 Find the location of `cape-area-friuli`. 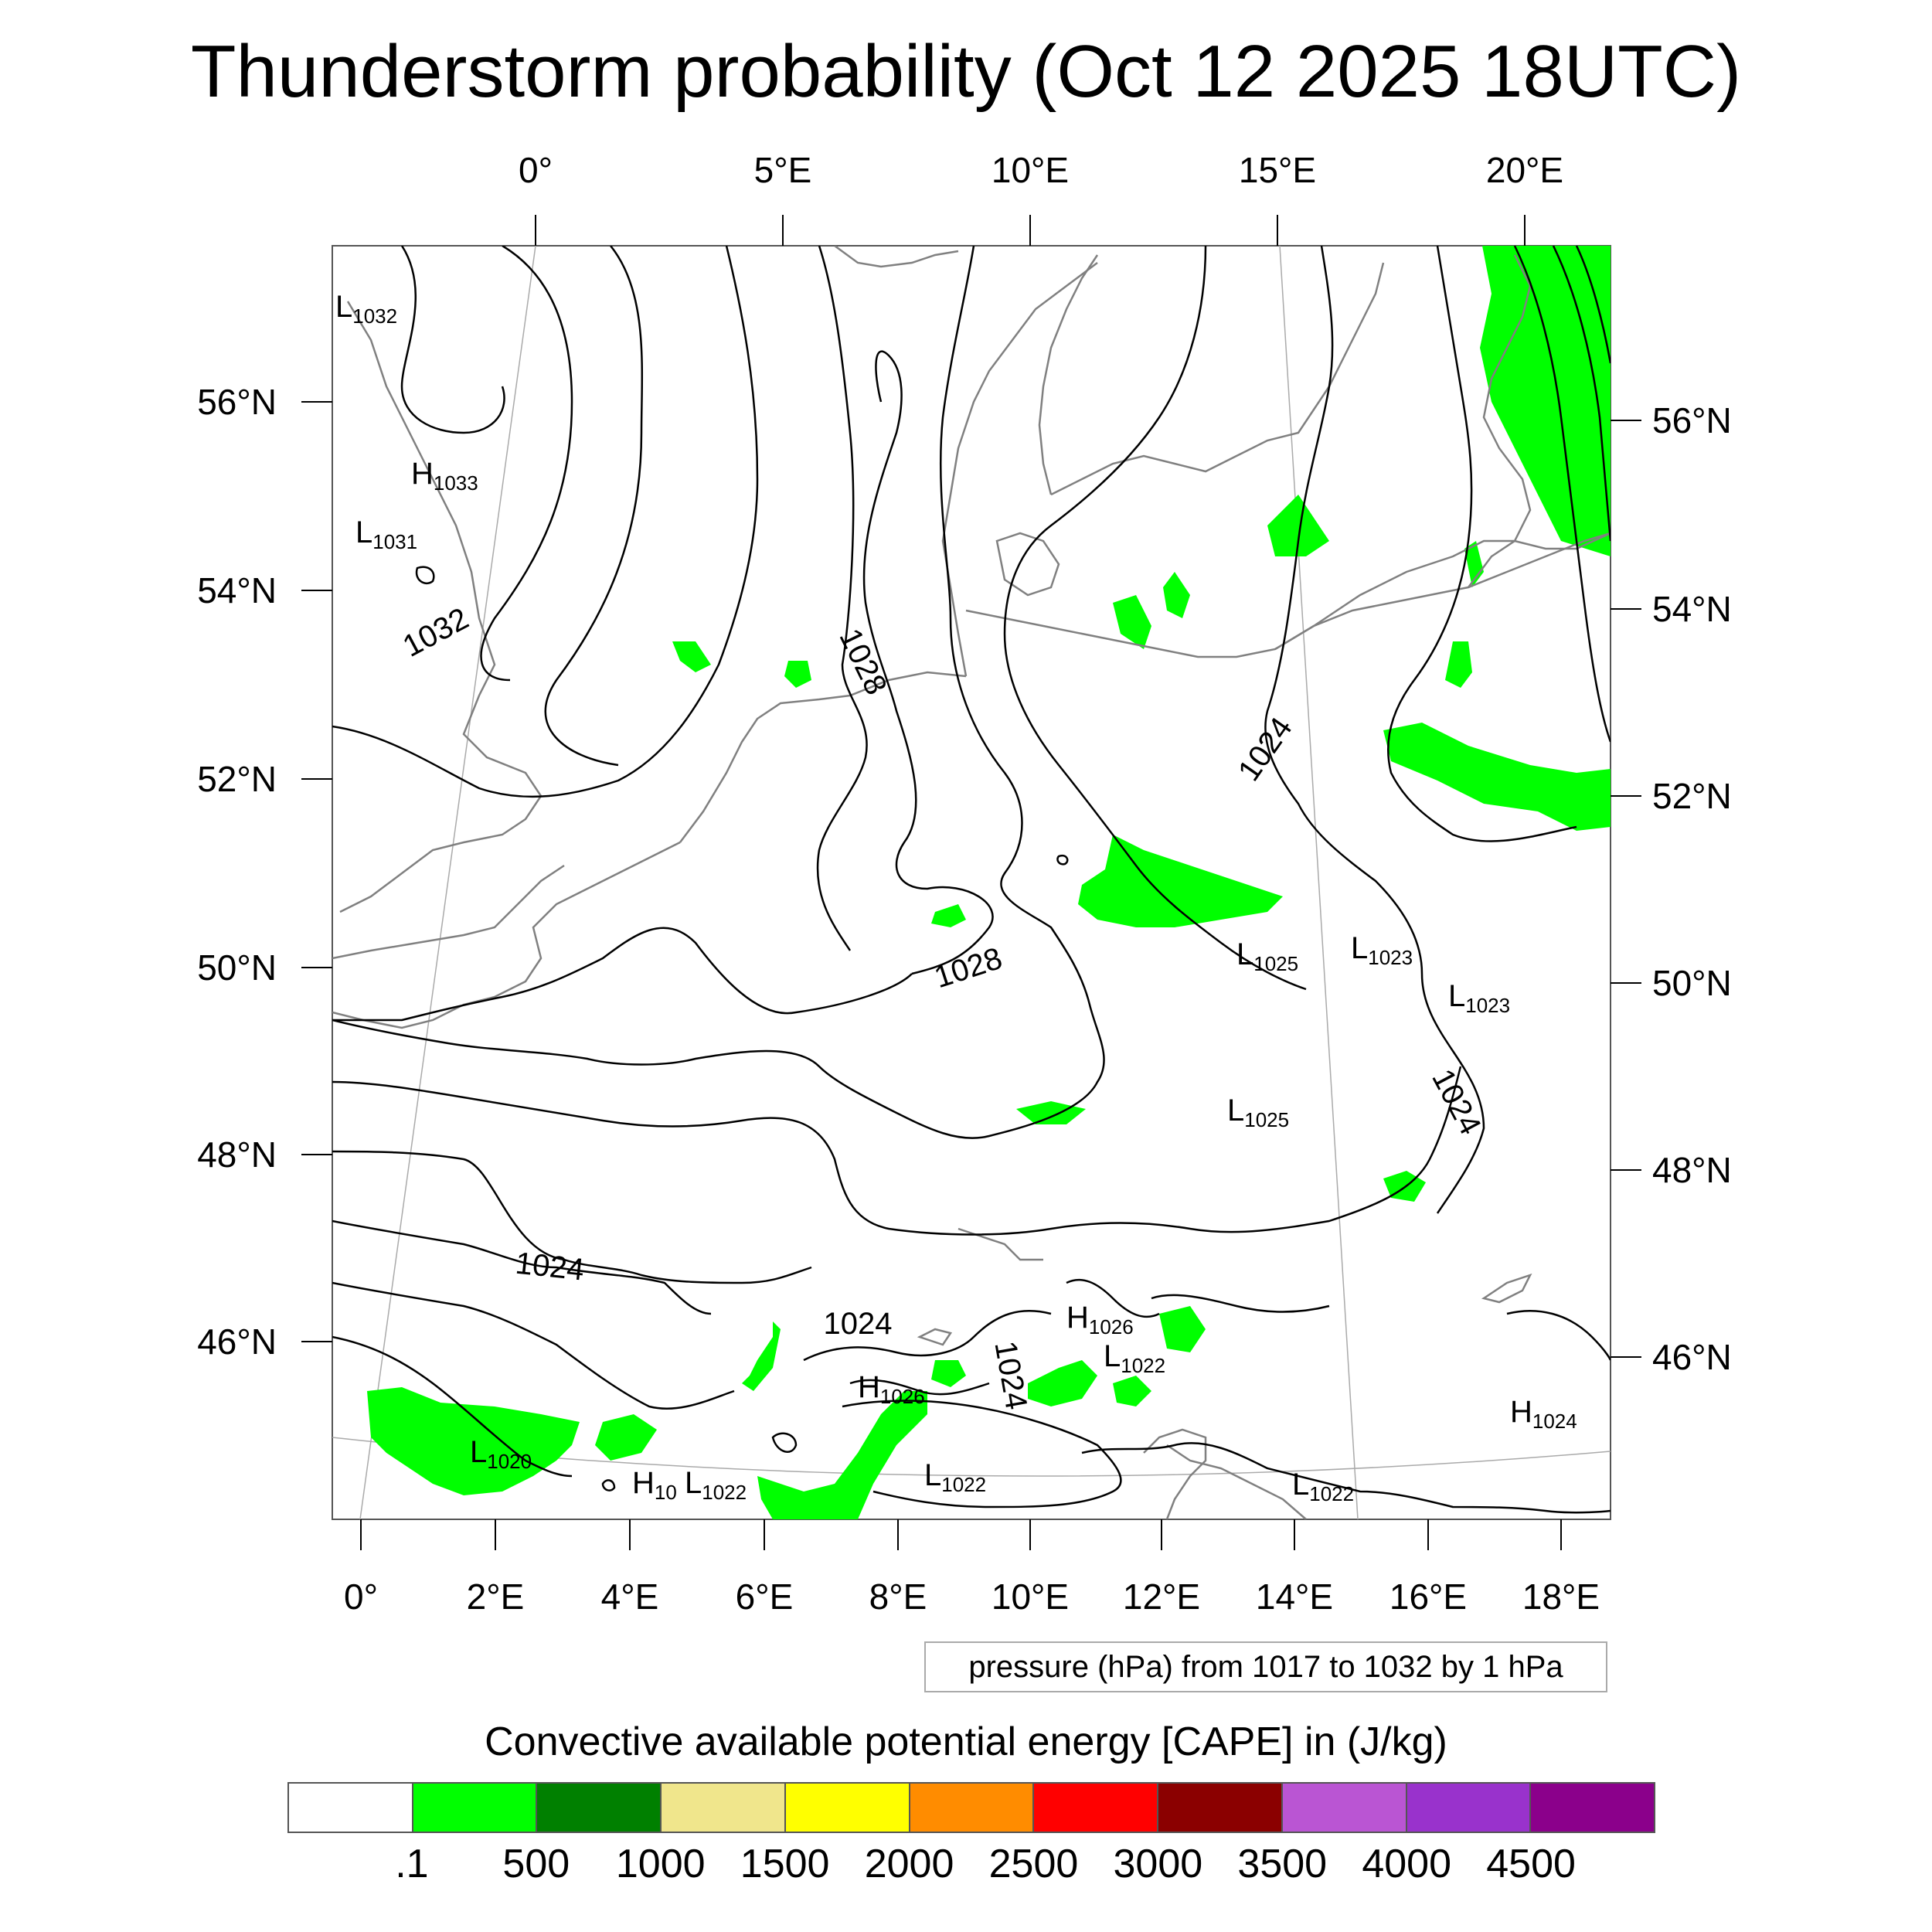

cape-area-friuli is located at coordinates (1132, 1391).